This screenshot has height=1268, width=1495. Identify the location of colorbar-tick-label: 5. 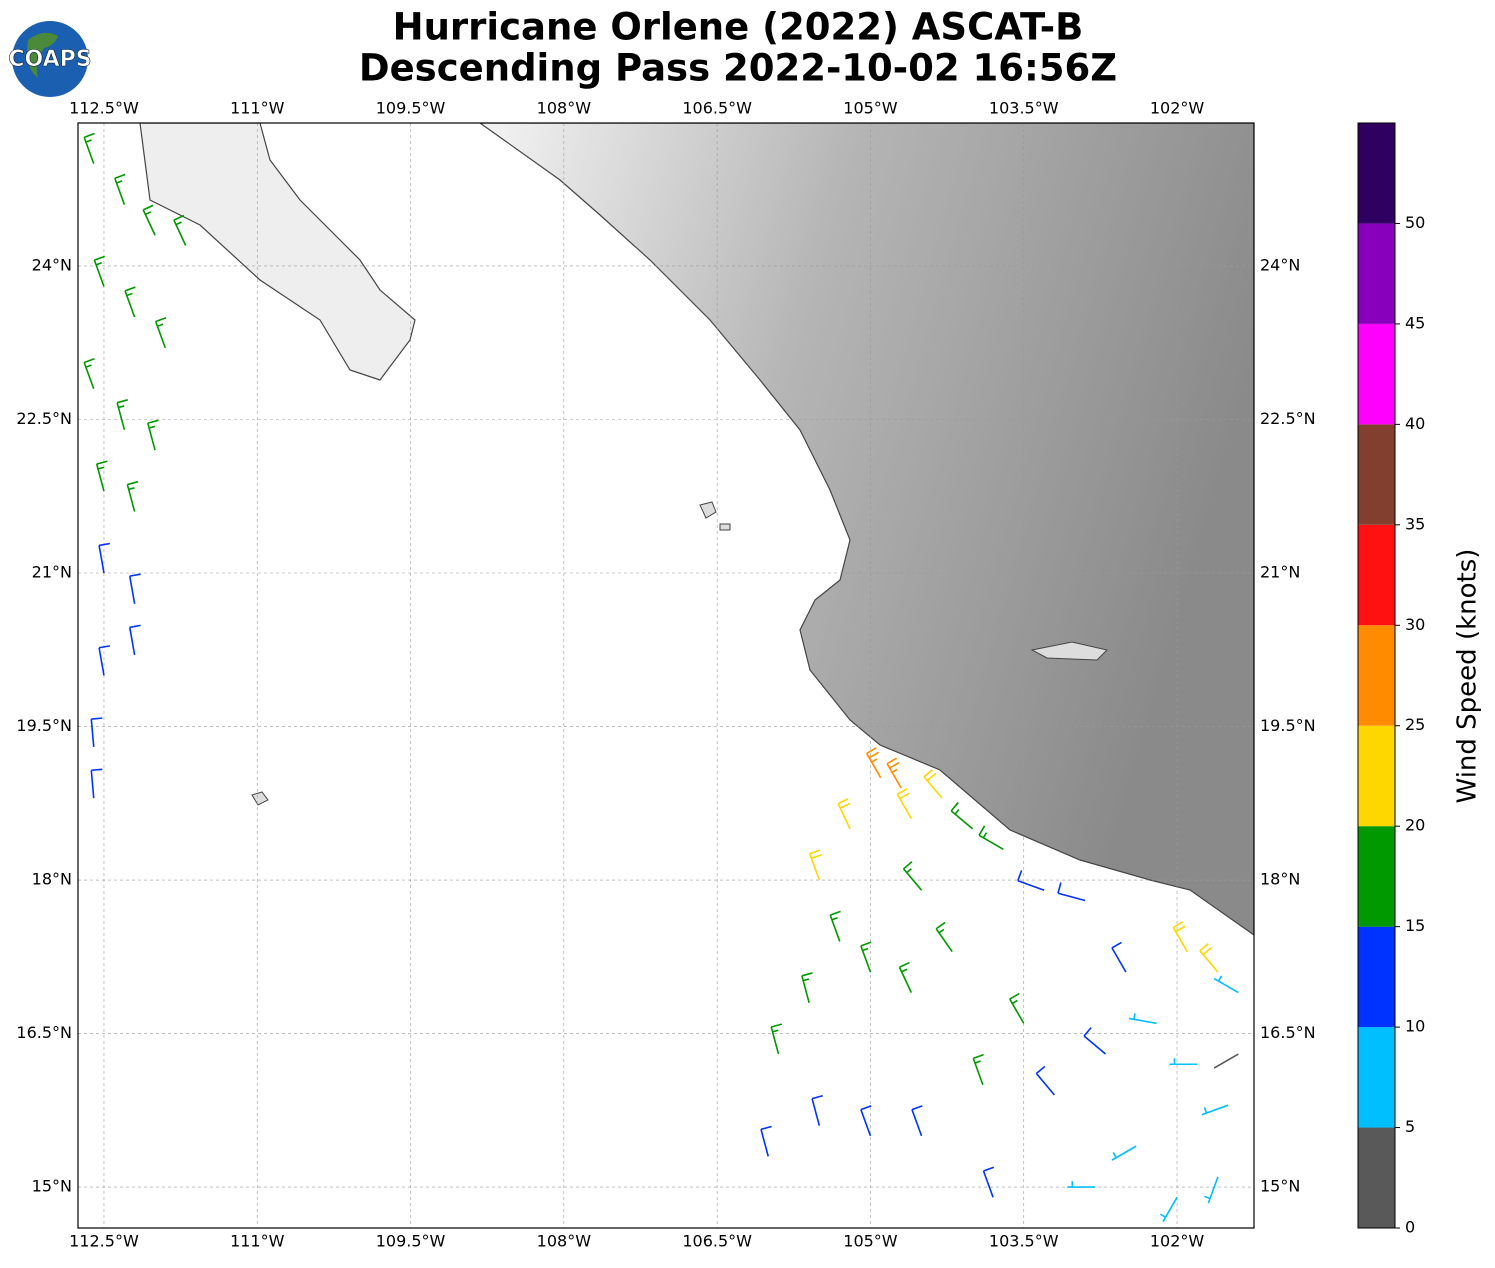
(1410, 1126).